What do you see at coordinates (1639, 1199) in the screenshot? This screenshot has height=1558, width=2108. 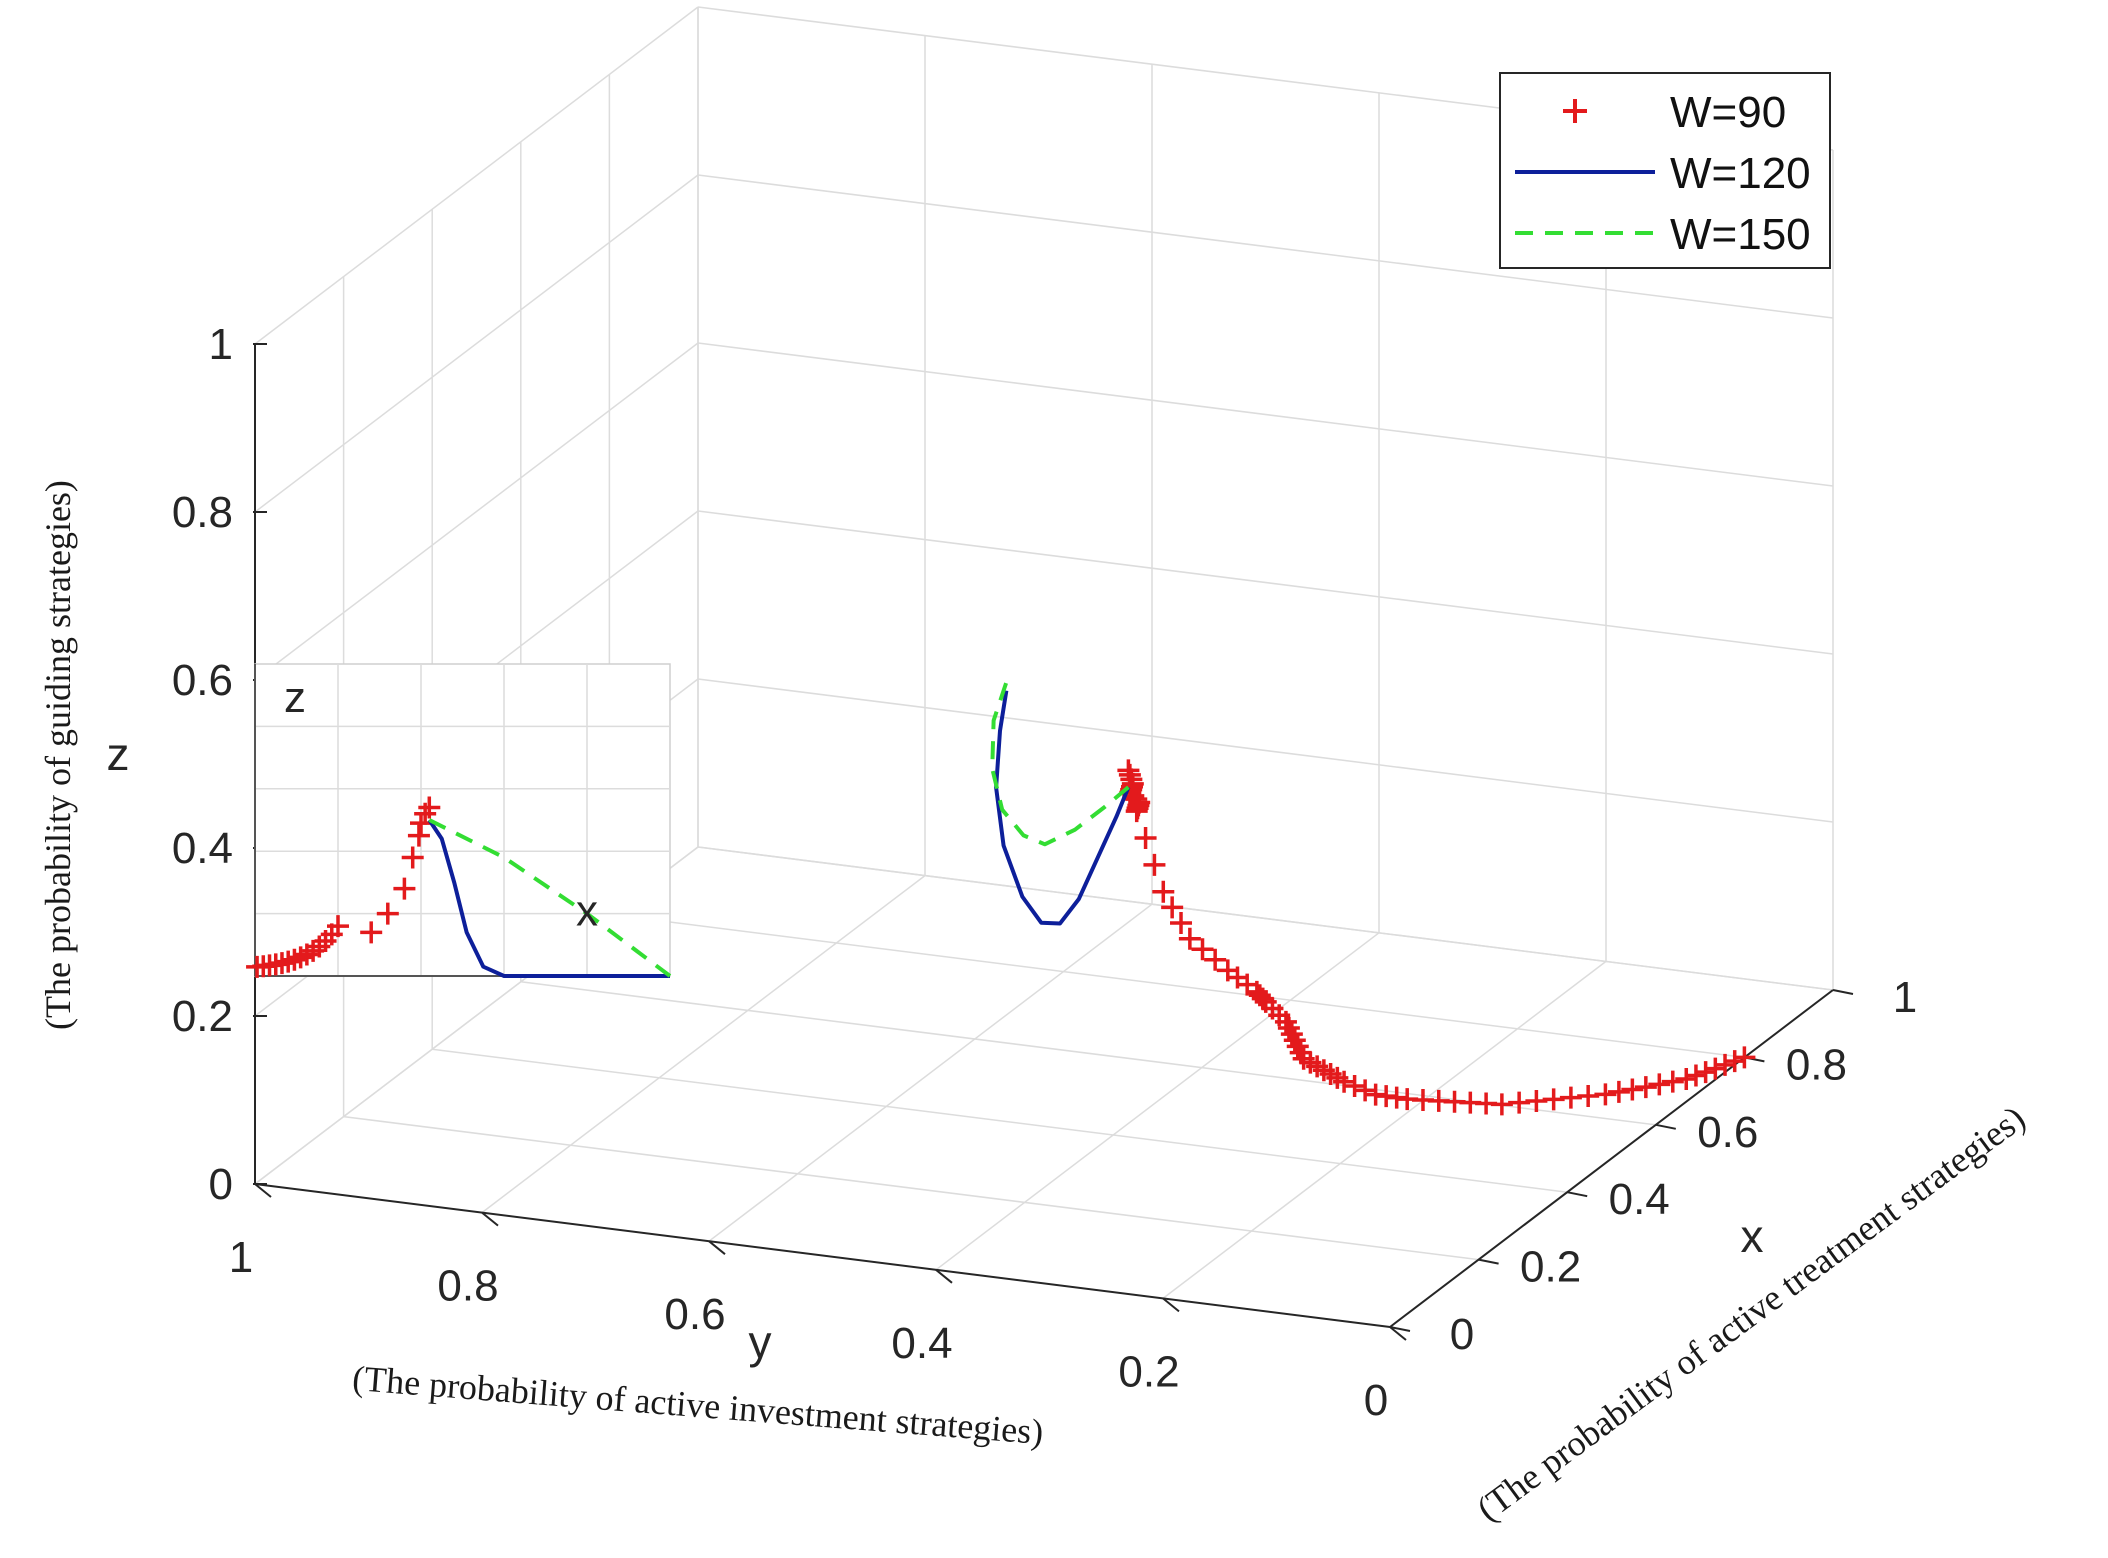 I see `x-tick-label: 0.4` at bounding box center [1639, 1199].